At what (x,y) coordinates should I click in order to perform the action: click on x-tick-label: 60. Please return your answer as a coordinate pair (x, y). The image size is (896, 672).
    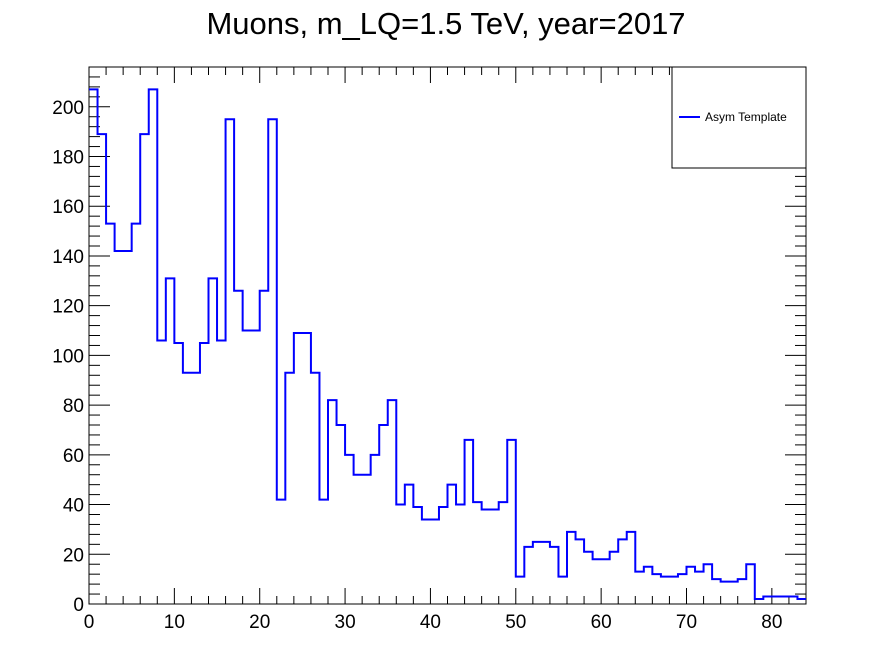
    Looking at the image, I should click on (601, 622).